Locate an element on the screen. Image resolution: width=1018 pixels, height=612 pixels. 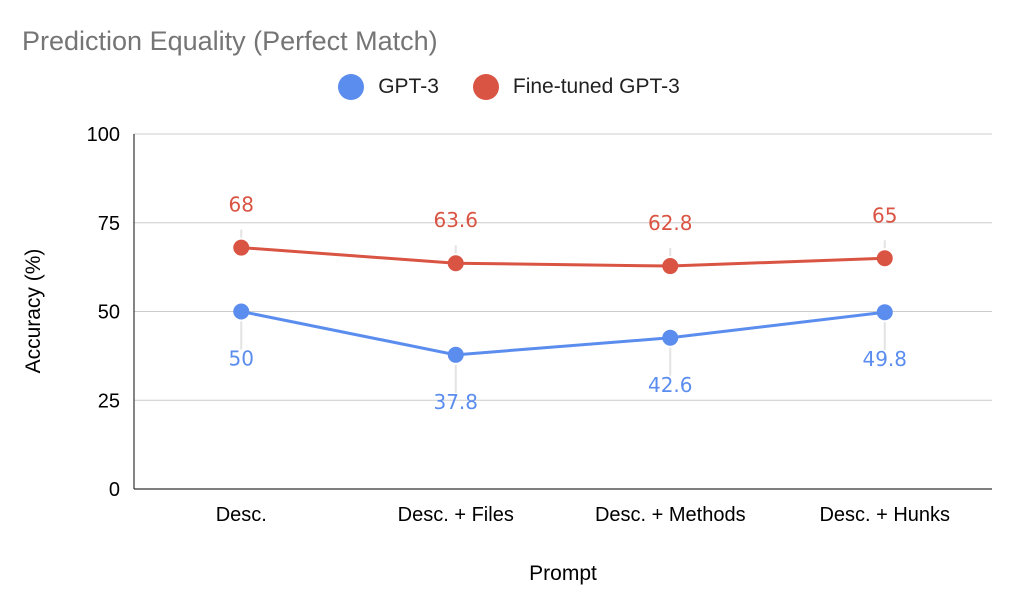
legend-marker-fine-tuned-gpt3 is located at coordinates (485, 87).